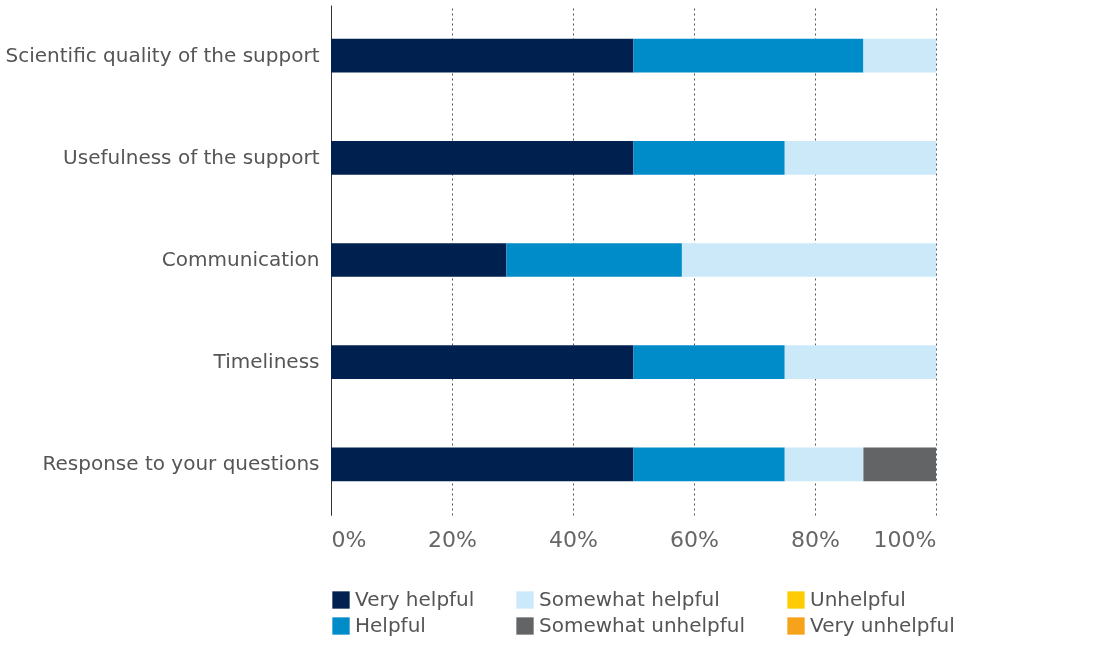  I want to click on x-tick-label: 80%, so click(815, 539).